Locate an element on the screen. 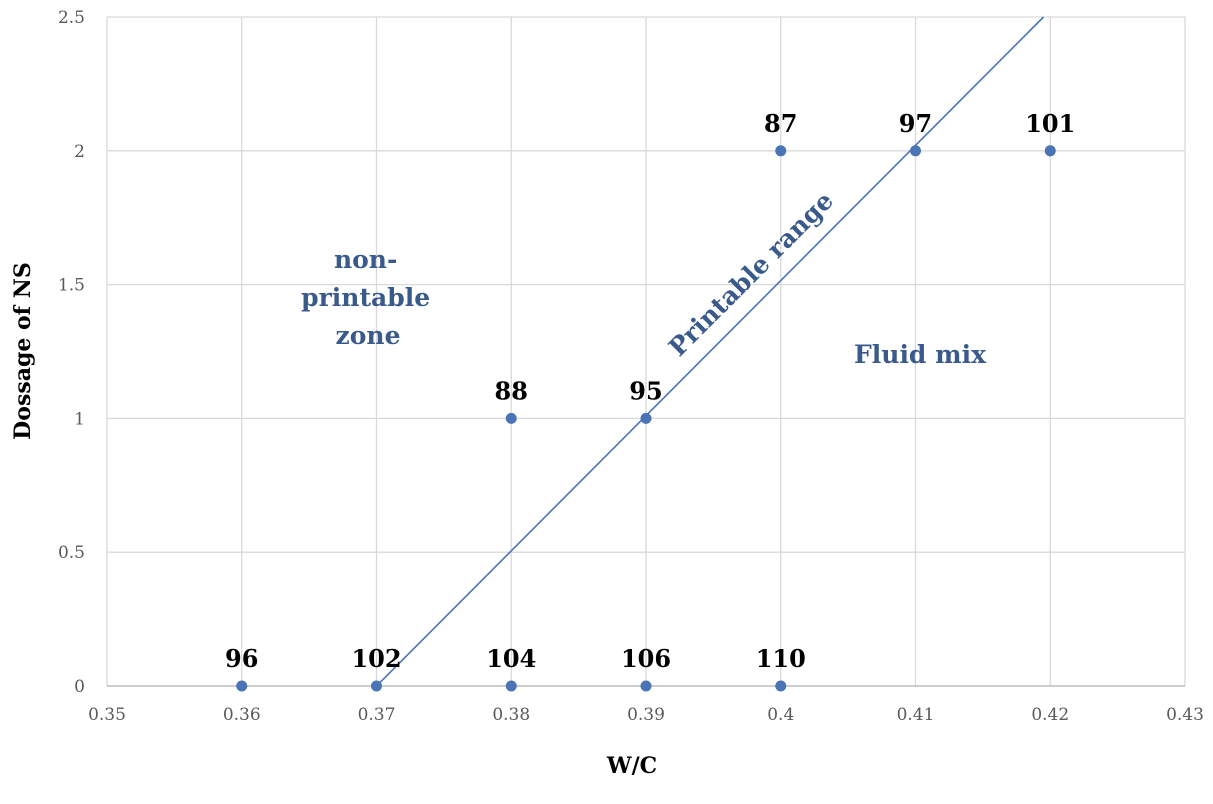  data-label: 102 is located at coordinates (376, 658).